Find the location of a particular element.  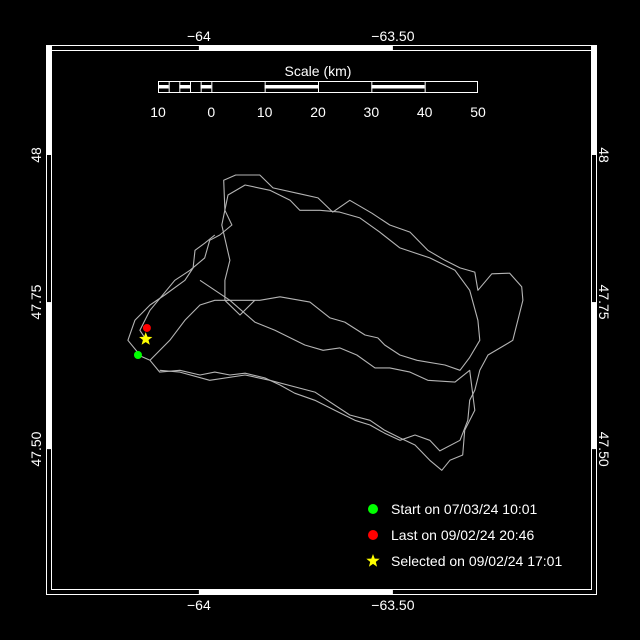

scale-bar-title: Scale (km) is located at coordinates (318, 71).